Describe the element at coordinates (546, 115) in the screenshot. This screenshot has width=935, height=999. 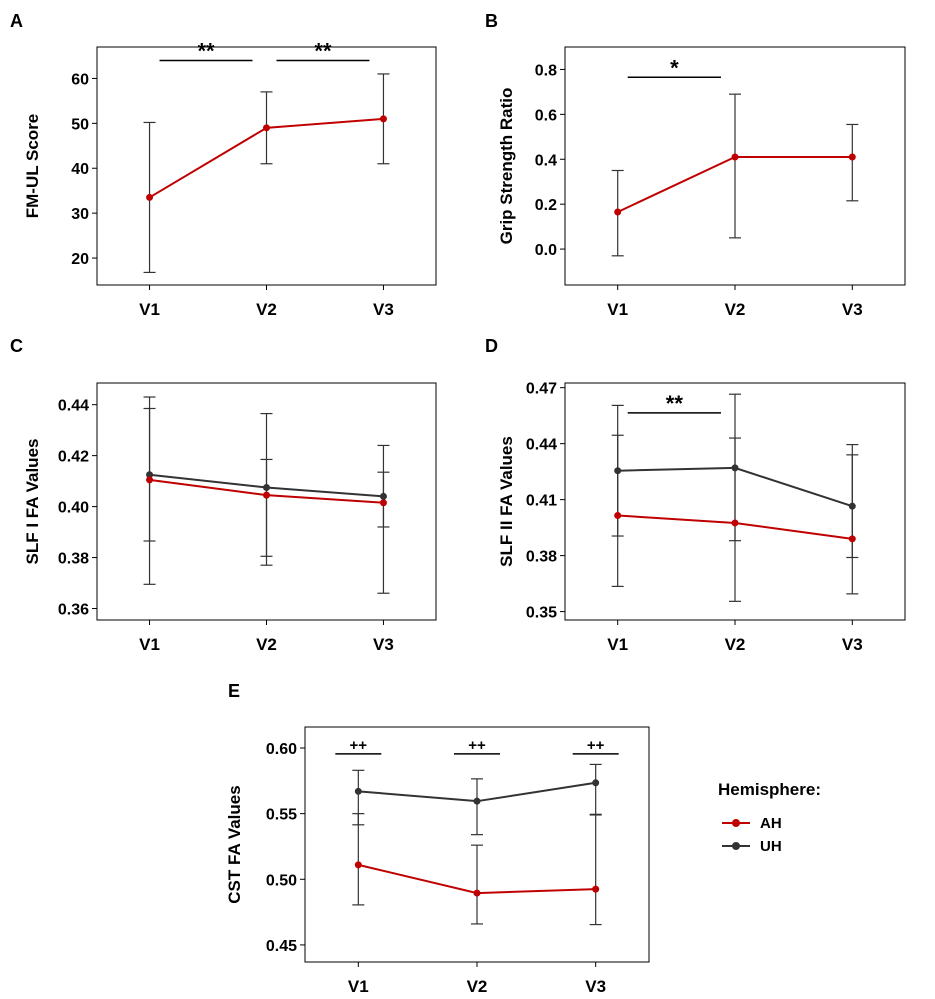
I see `y-tick-label: 0.6` at that location.